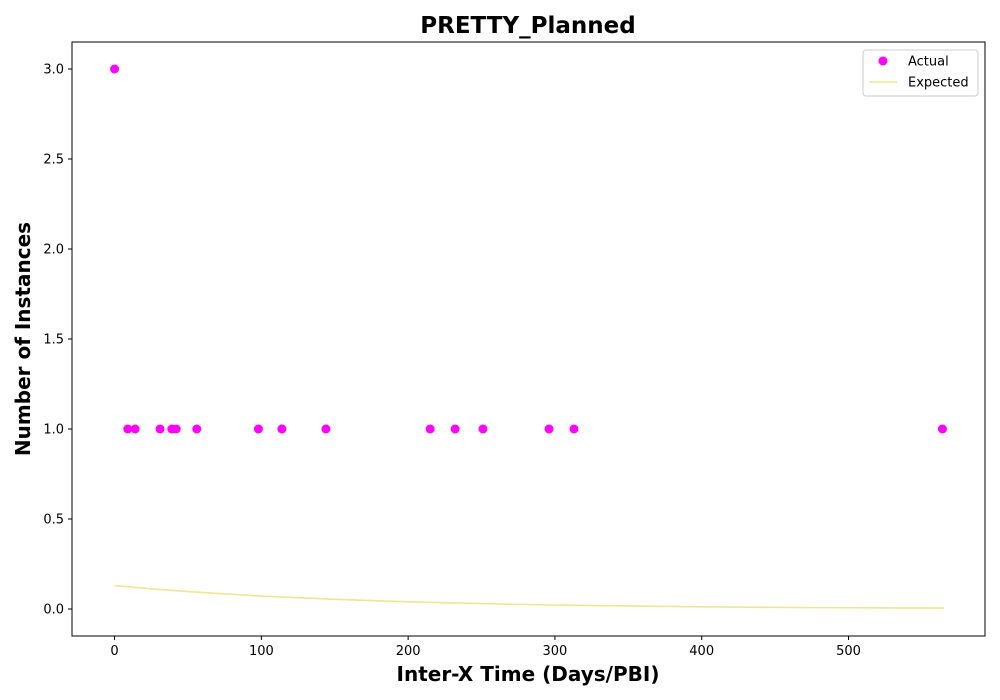  What do you see at coordinates (938, 83) in the screenshot?
I see `legend-label: Expected` at bounding box center [938, 83].